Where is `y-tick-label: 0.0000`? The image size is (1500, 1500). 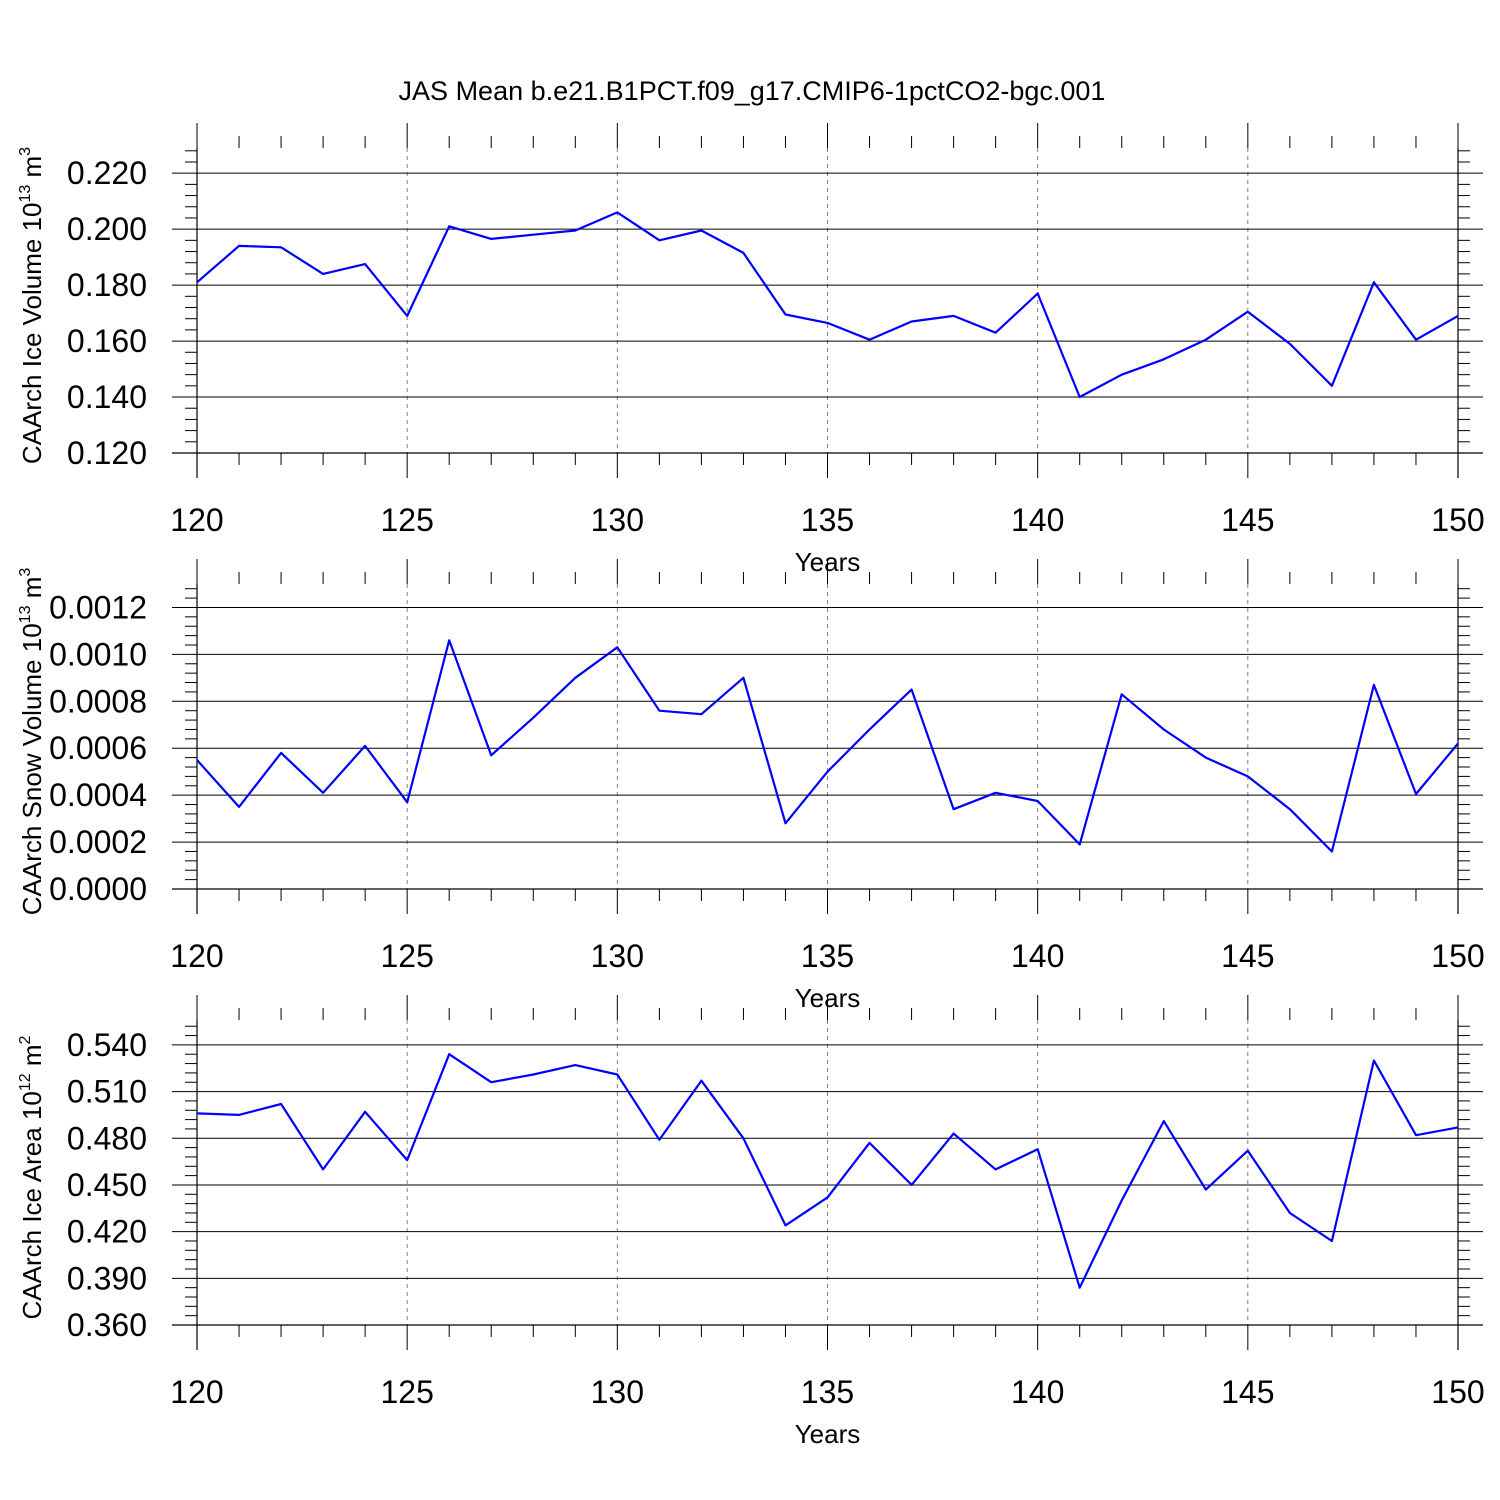 y-tick-label: 0.0000 is located at coordinates (98, 889).